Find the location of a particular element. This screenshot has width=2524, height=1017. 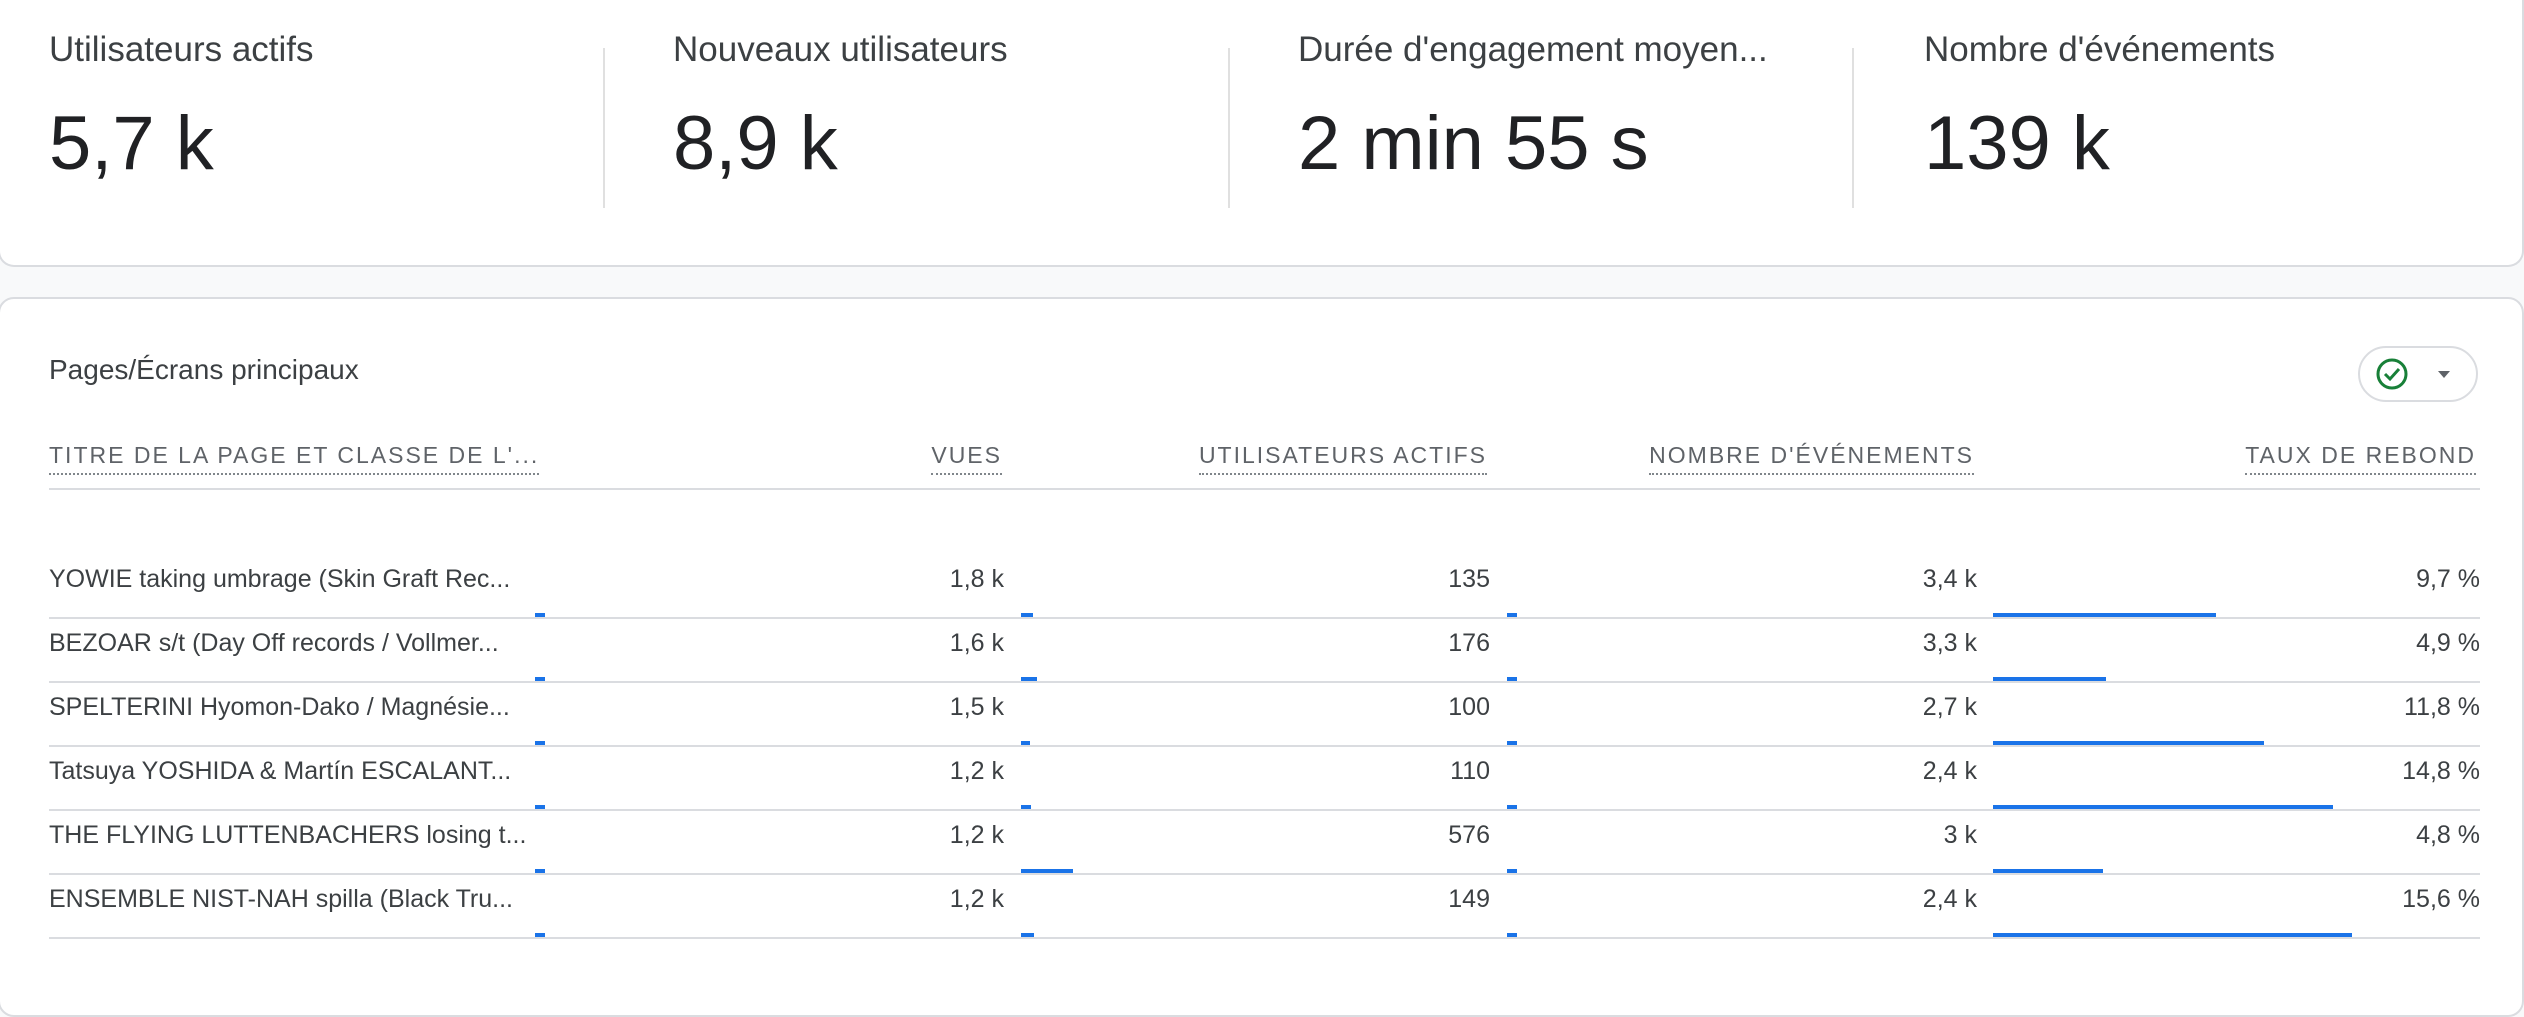

views-cell: 1,8 k is located at coordinates (976, 579).